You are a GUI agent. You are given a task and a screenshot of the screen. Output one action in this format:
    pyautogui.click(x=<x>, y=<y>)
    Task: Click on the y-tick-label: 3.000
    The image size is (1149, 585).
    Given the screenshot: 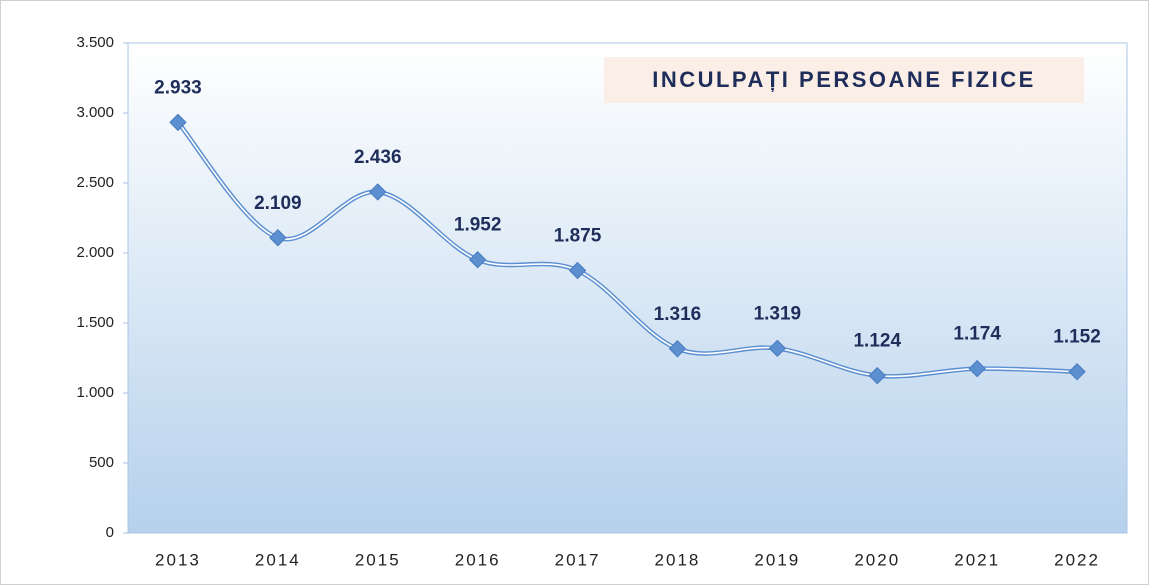 What is the action you would take?
    pyautogui.click(x=95, y=112)
    